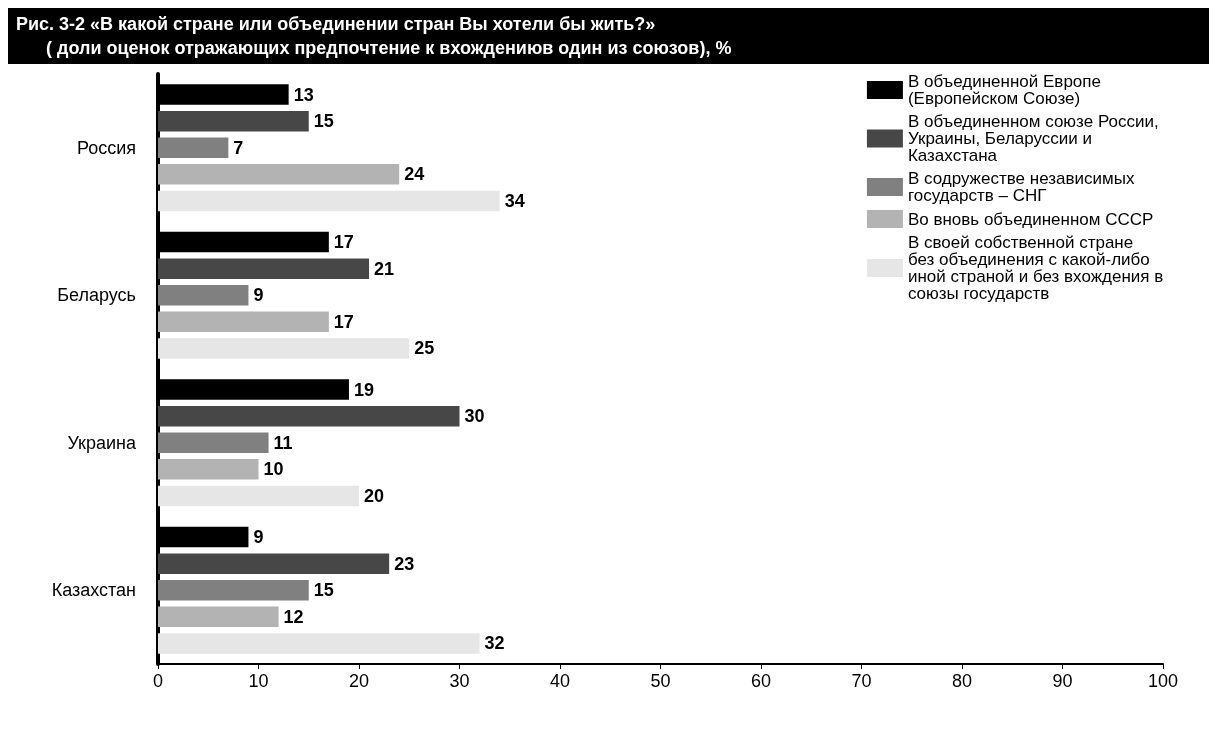  What do you see at coordinates (1023, 187) in the screenshot?
I see `legend-label: В содружестве независимых государств – СНГ` at bounding box center [1023, 187].